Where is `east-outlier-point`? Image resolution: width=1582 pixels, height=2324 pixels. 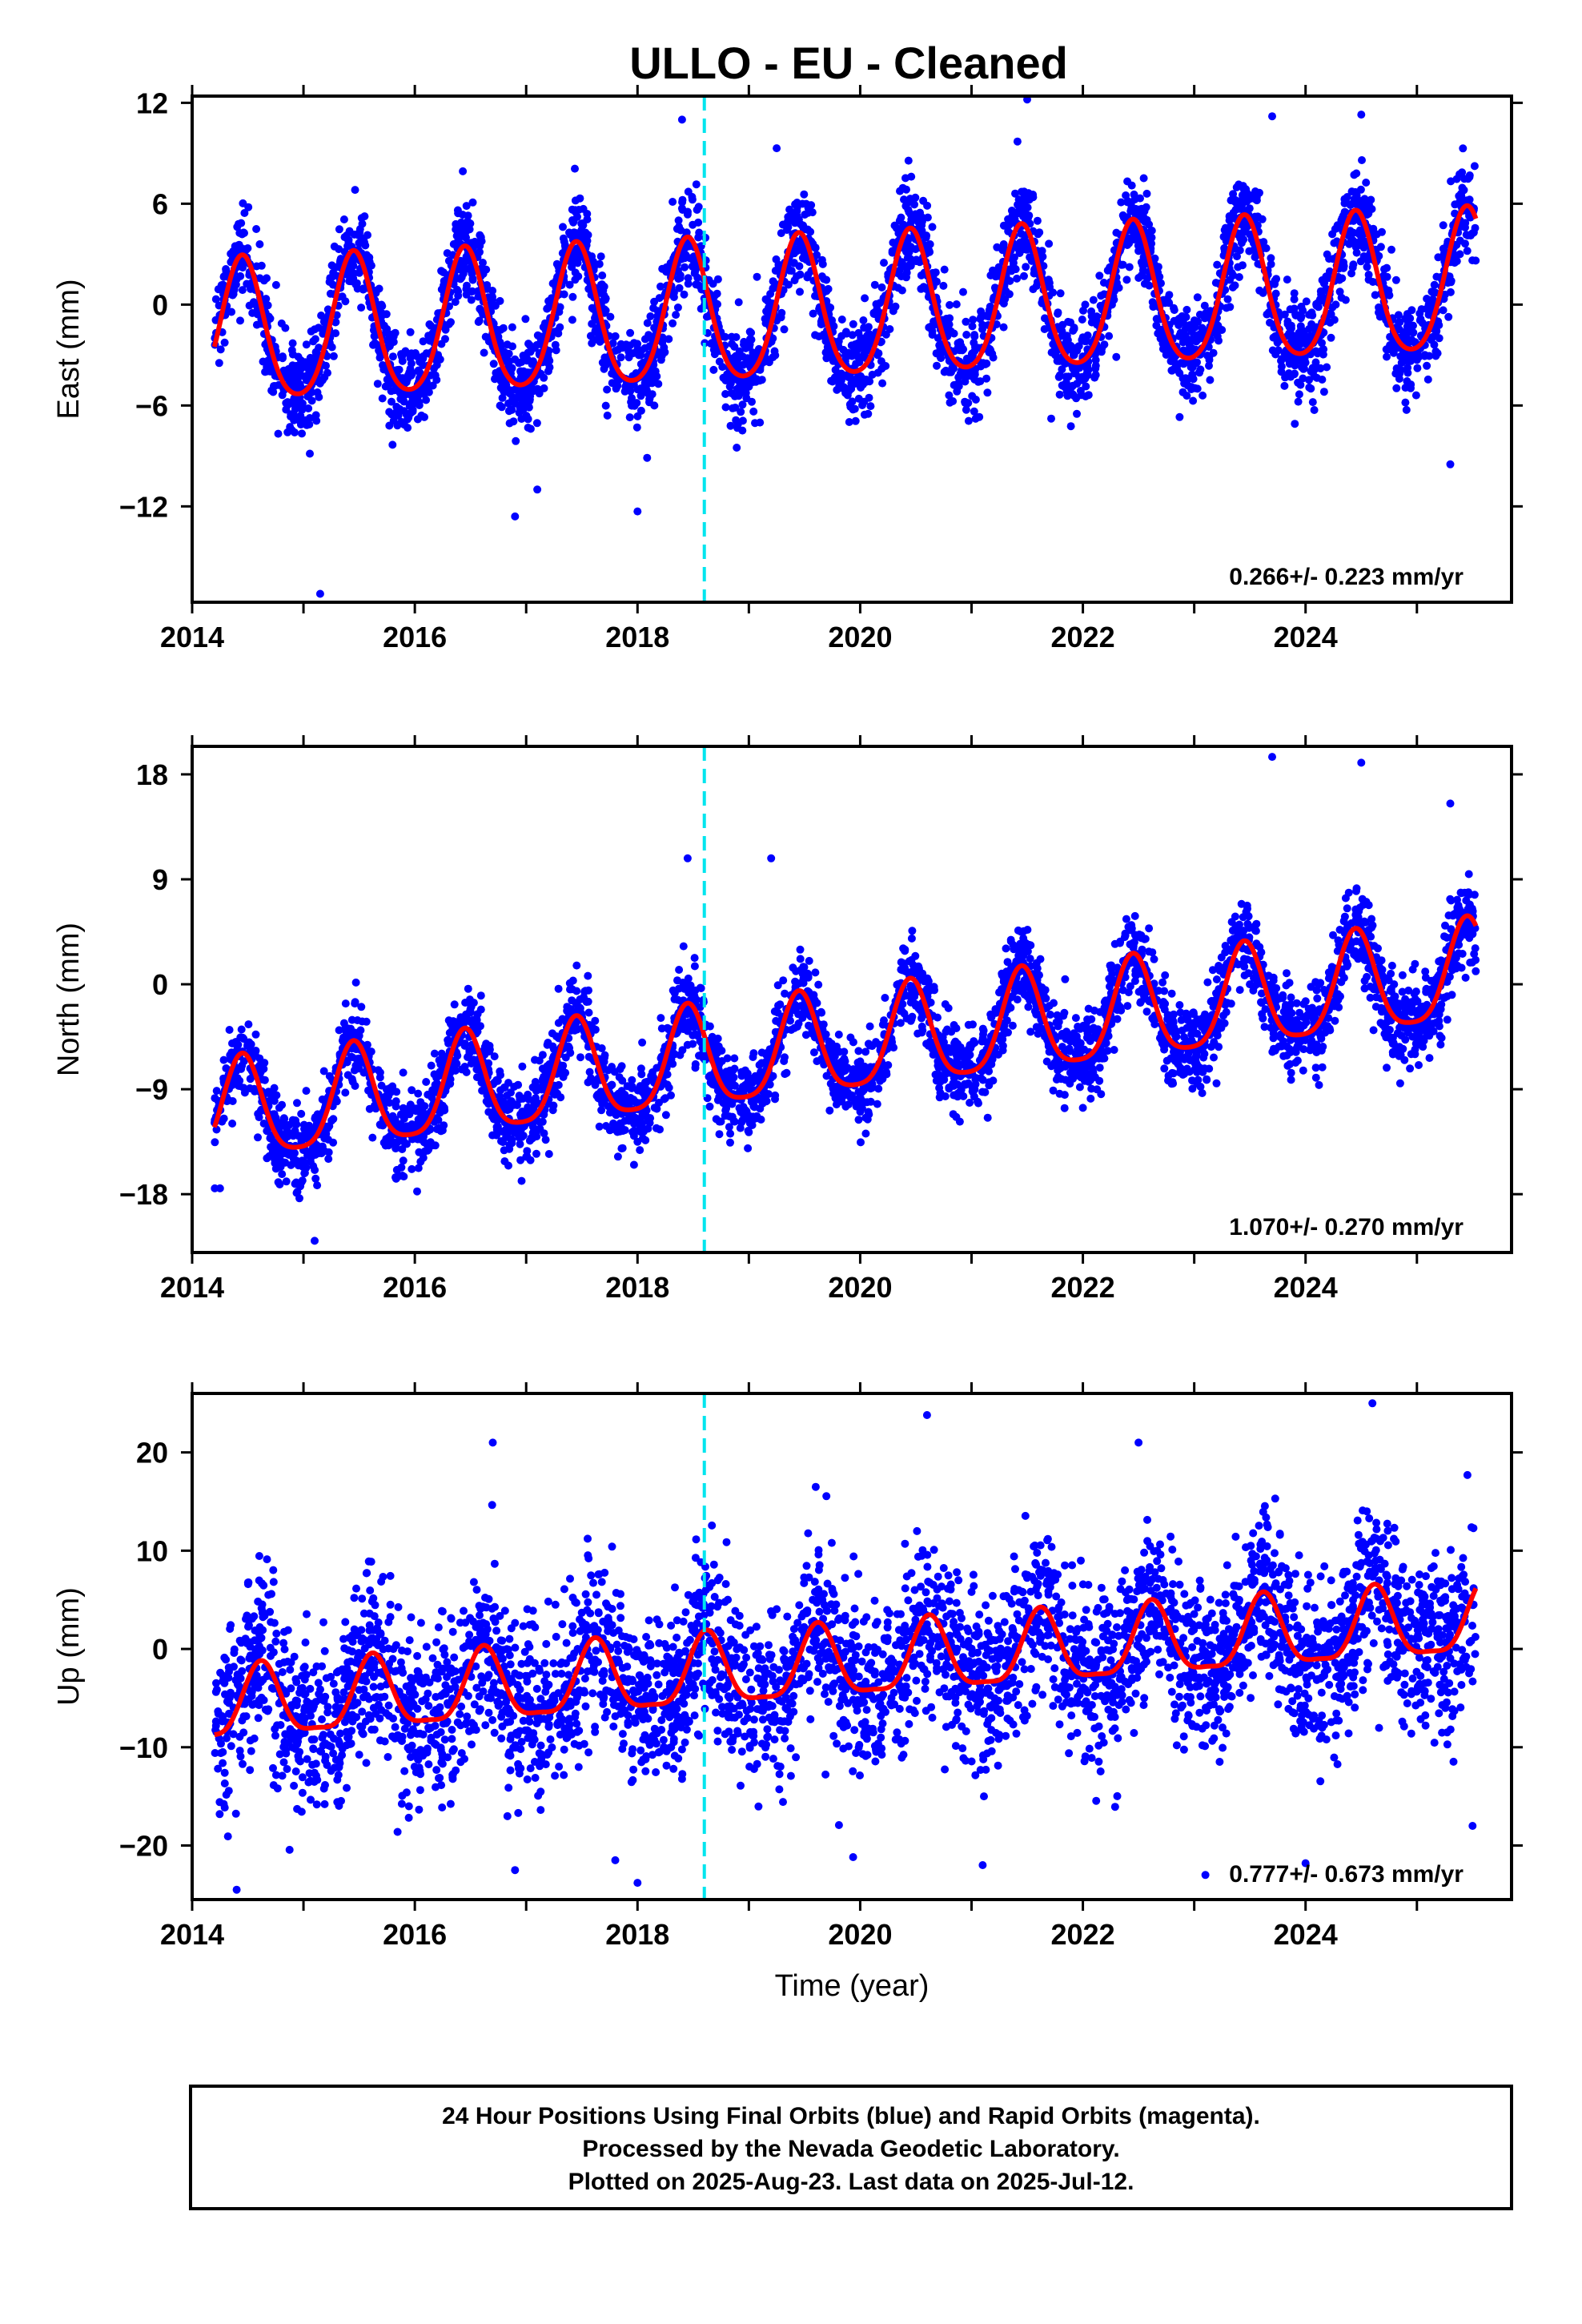 east-outlier-point is located at coordinates (637, 511).